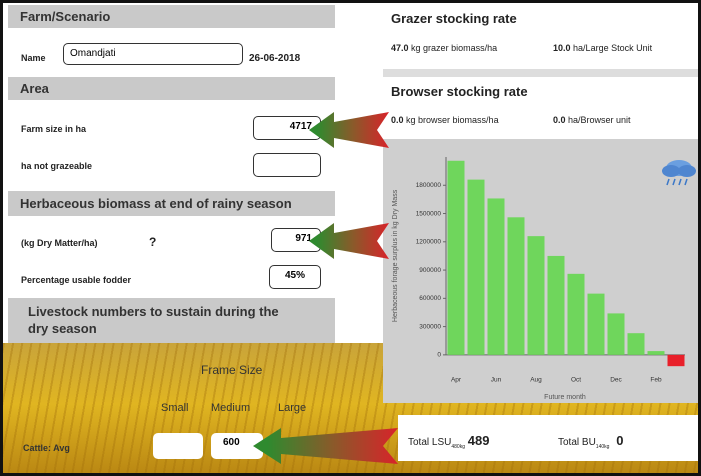 Image resolution: width=701 pixels, height=476 pixels. Describe the element at coordinates (287, 165) in the screenshot. I see `not-grazeable-input` at that location.